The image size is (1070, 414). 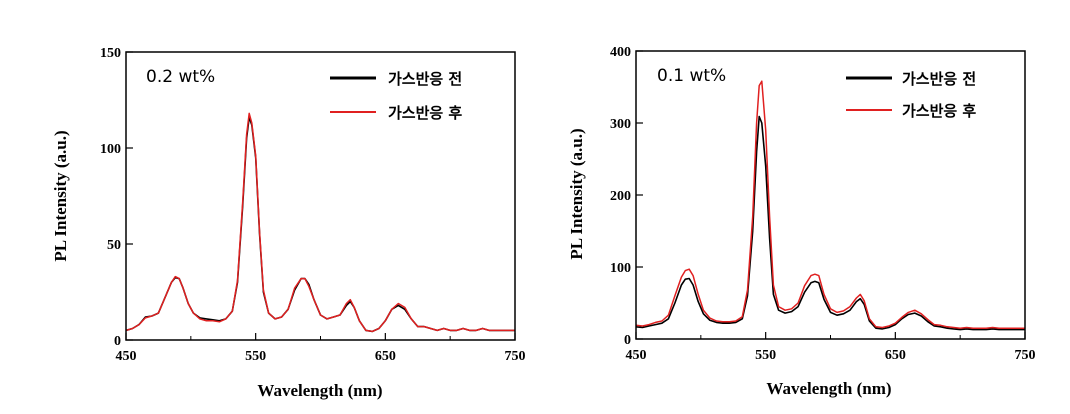 What do you see at coordinates (691, 76) in the screenshot?
I see `sample-annotation: 0.1 wt%` at bounding box center [691, 76].